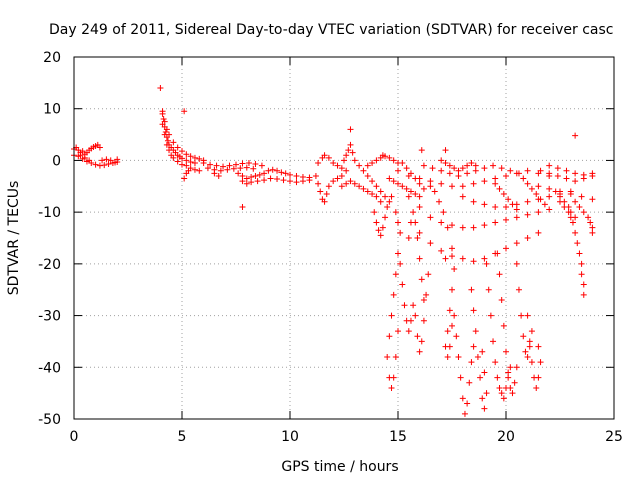 This screenshot has height=480, width=640. What do you see at coordinates (14, 238) in the screenshot?
I see `y-axis-label: SDTVAR / TECUs` at bounding box center [14, 238].